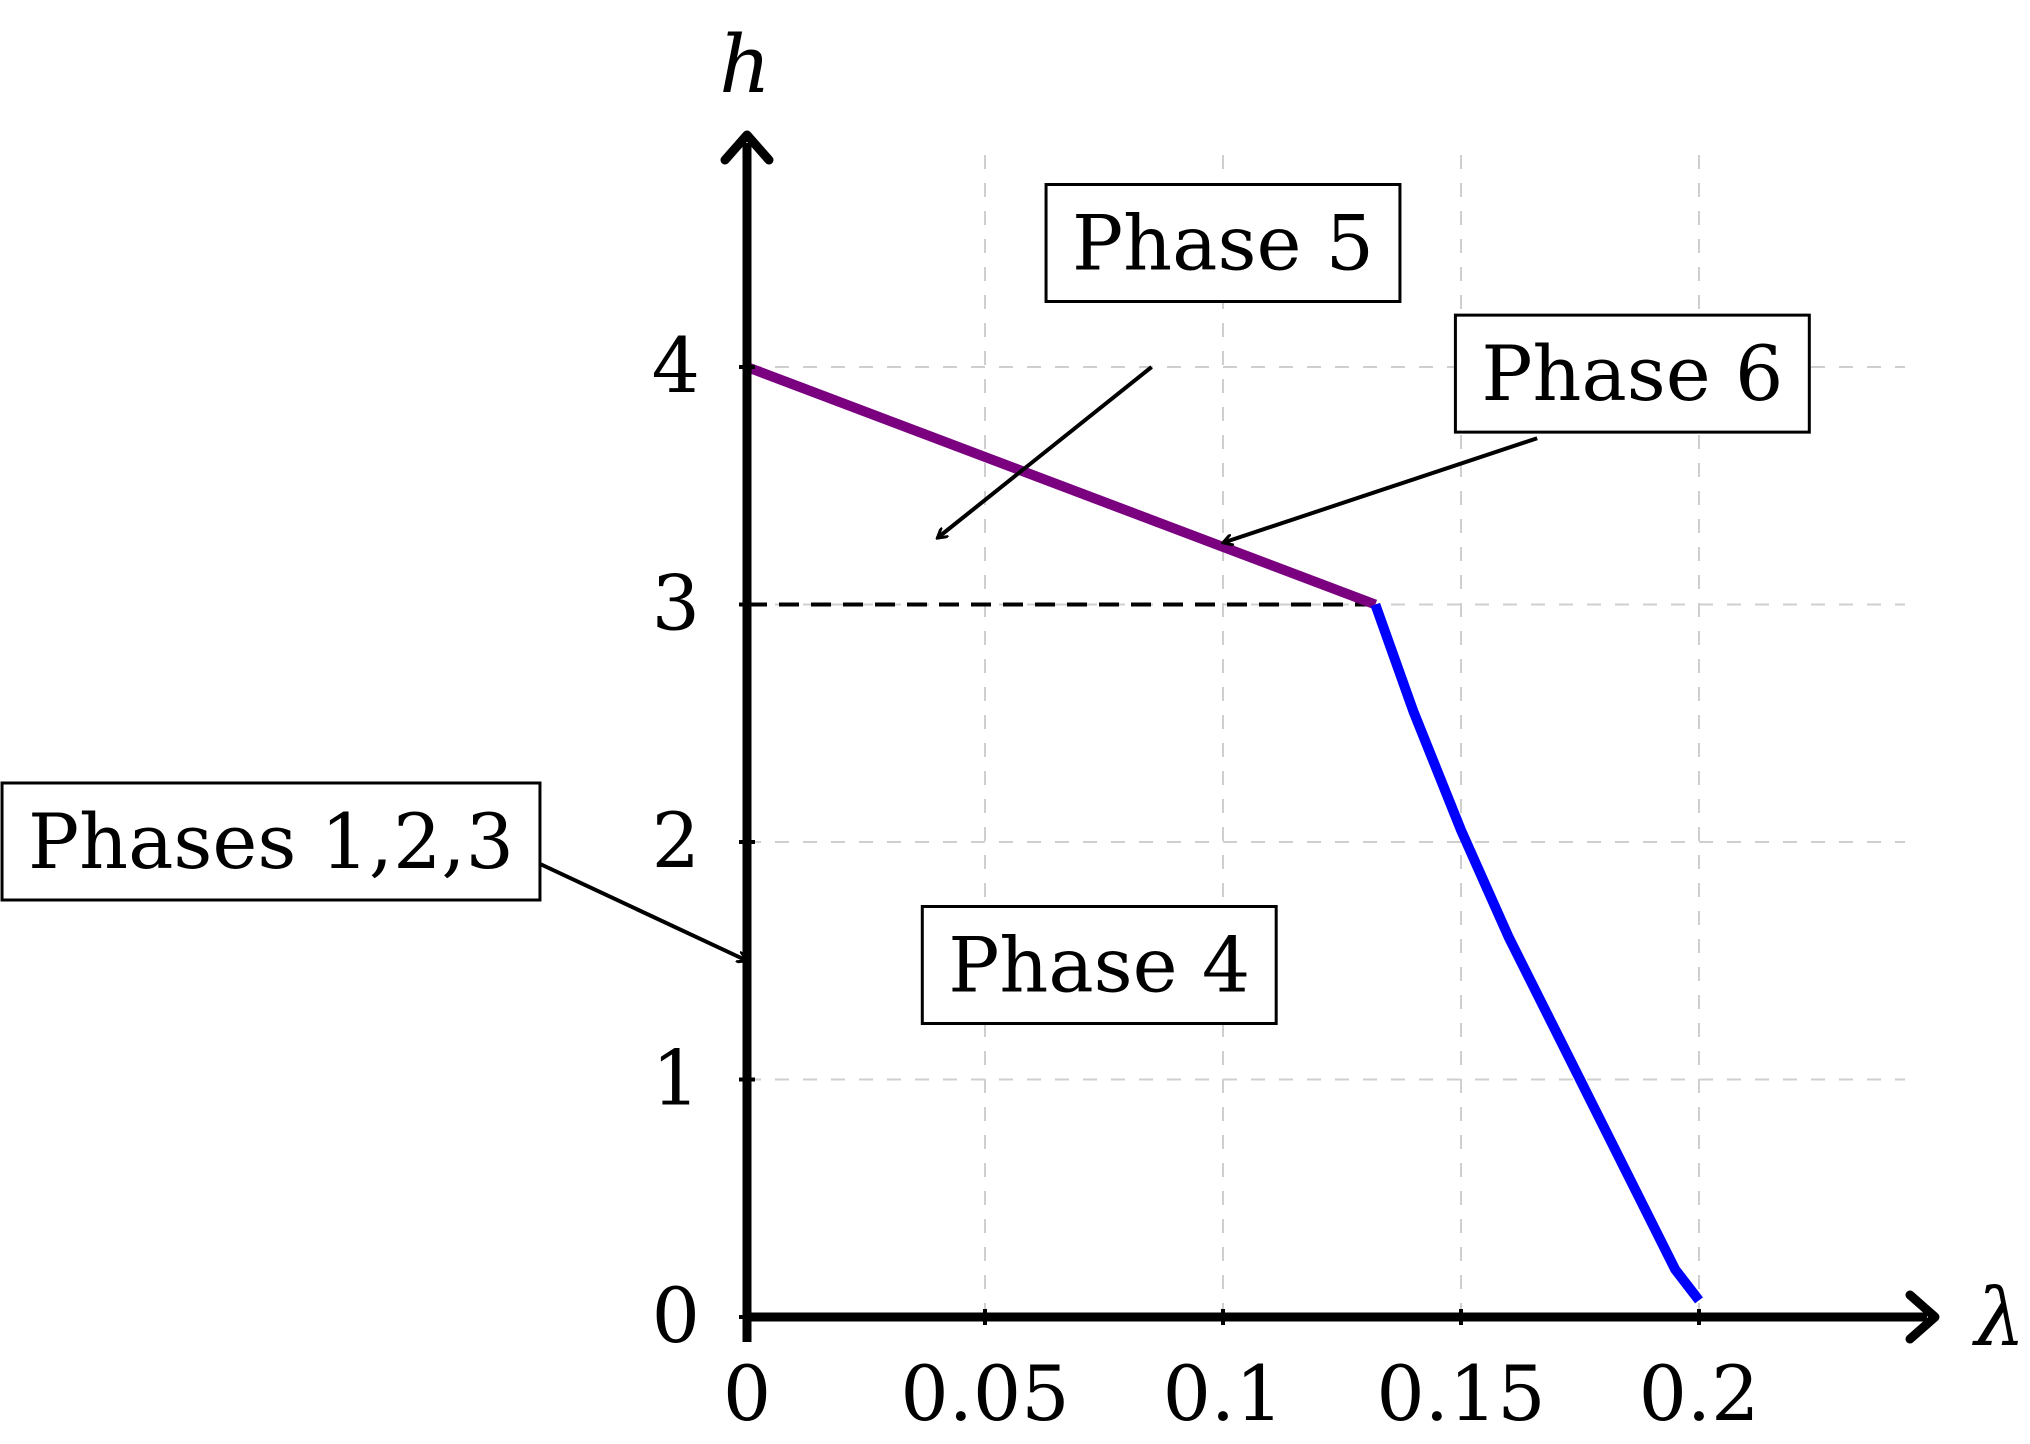  I want to click on x-tick-label: 0, so click(747, 1393).